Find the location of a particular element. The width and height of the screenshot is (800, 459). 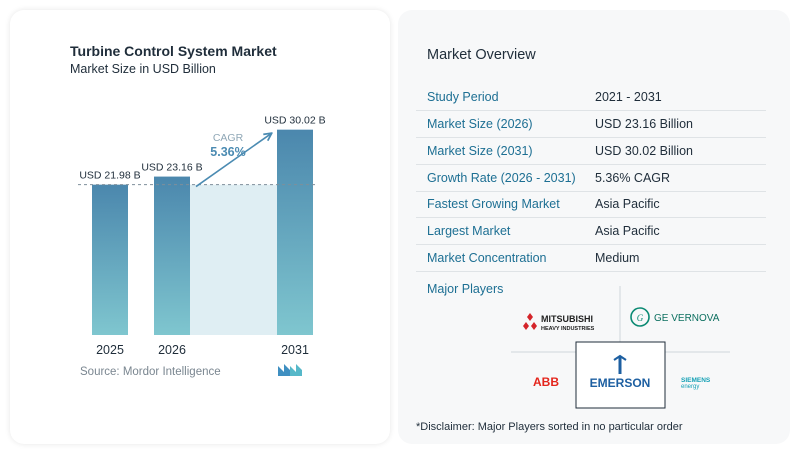

x-tick-label: 2025 is located at coordinates (110, 350).